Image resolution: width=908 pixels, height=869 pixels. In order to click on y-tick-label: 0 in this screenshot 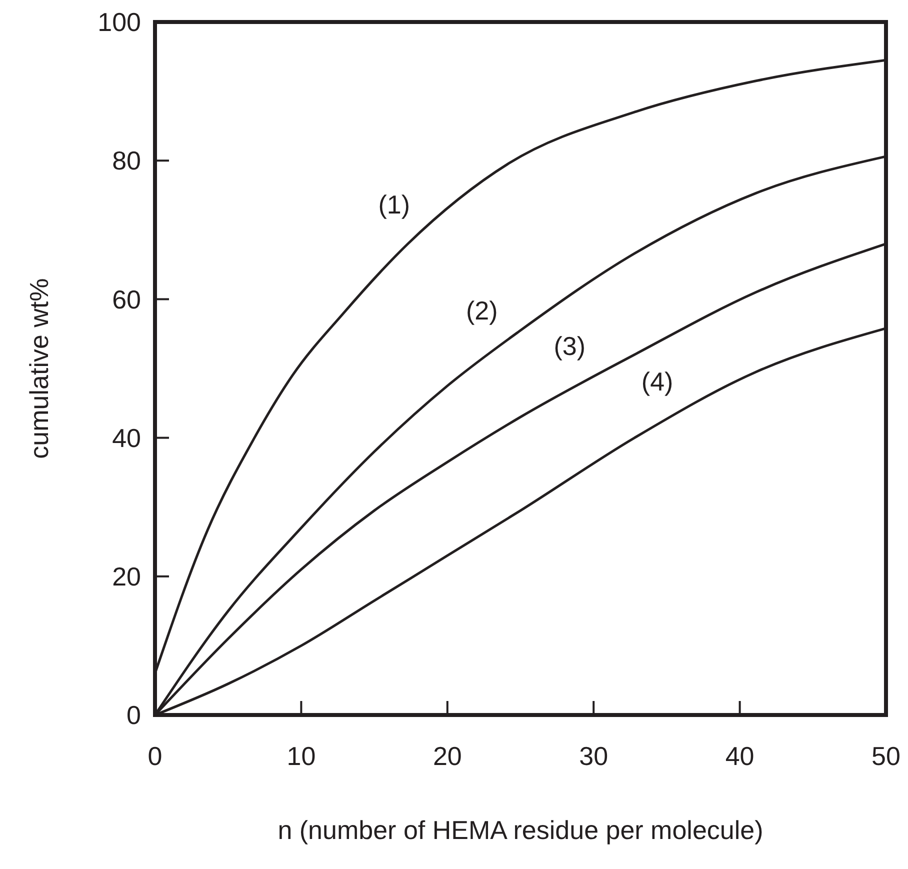, I will do `click(133, 715)`.